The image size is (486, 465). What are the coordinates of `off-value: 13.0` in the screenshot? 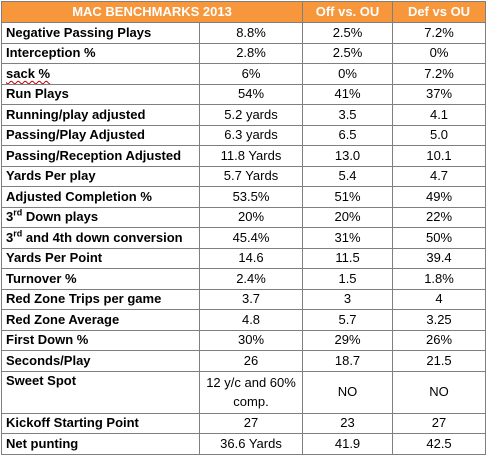 It's located at (348, 156).